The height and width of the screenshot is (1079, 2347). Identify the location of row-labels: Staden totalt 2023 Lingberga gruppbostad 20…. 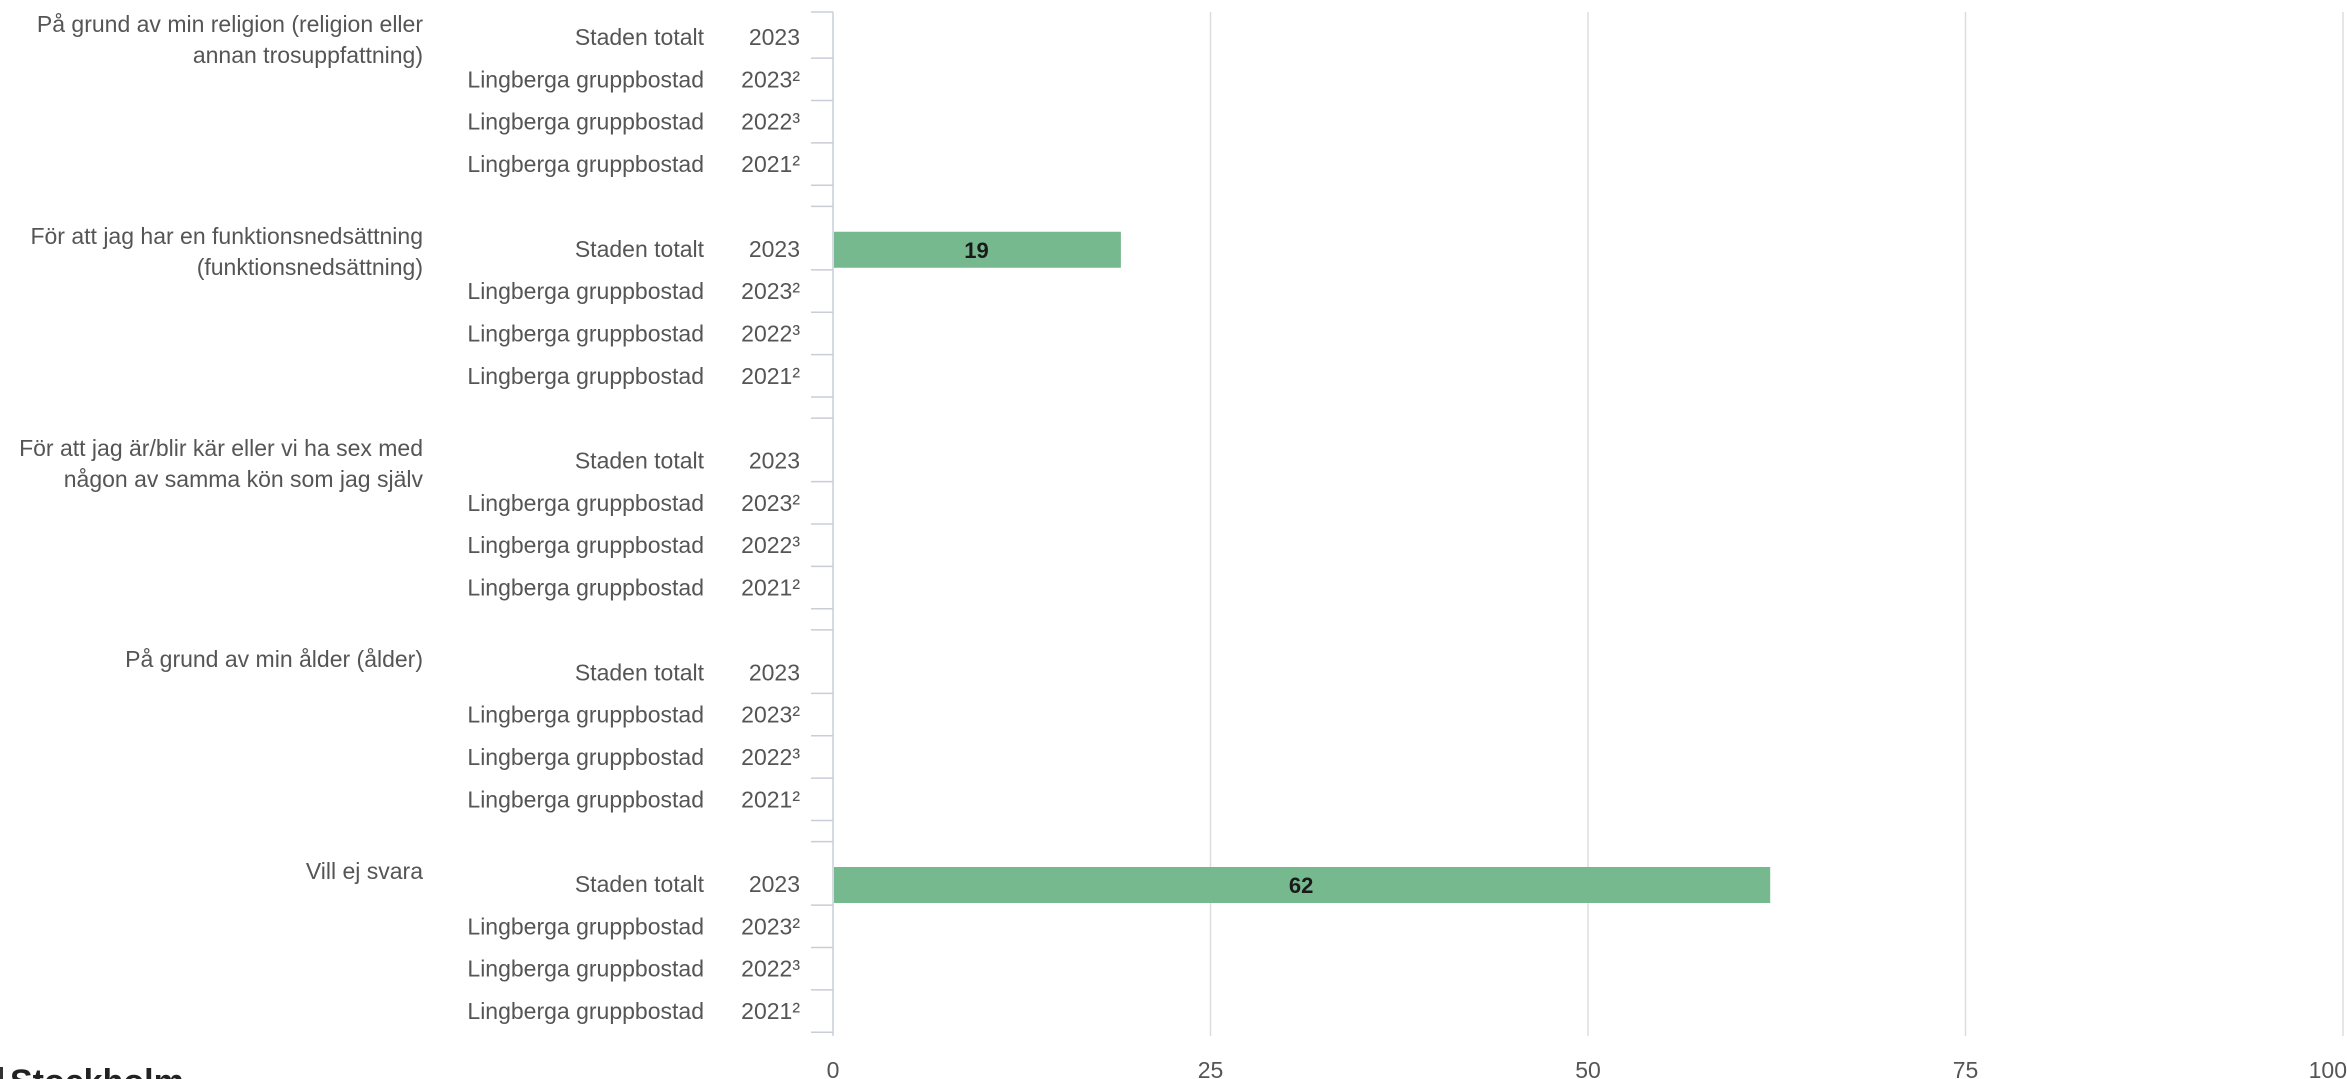
(633, 524).